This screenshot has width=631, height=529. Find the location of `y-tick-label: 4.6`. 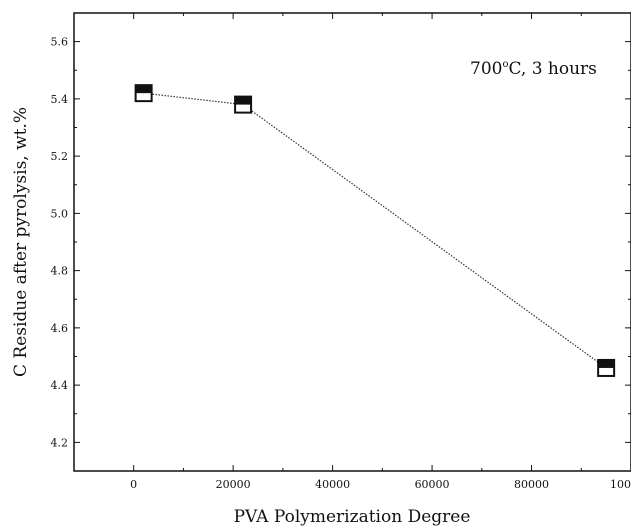

y-tick-label: 4.6 is located at coordinates (60, 328).